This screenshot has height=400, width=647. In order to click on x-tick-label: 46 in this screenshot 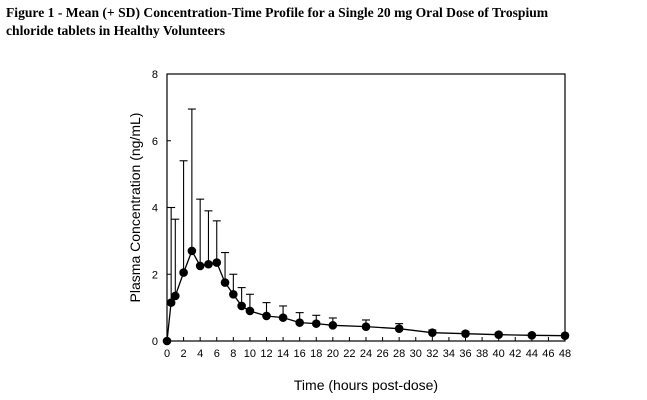, I will do `click(548, 354)`.